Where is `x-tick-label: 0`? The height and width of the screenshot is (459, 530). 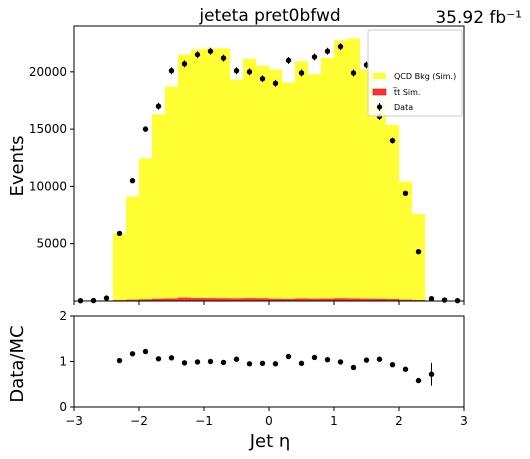 x-tick-label: 0 is located at coordinates (269, 421).